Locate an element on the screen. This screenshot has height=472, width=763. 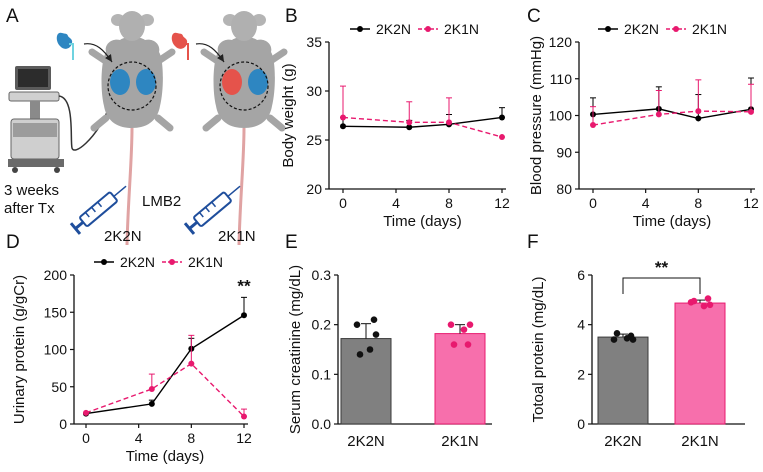
panel-f-significance-bracket is located at coordinates (661, 285).